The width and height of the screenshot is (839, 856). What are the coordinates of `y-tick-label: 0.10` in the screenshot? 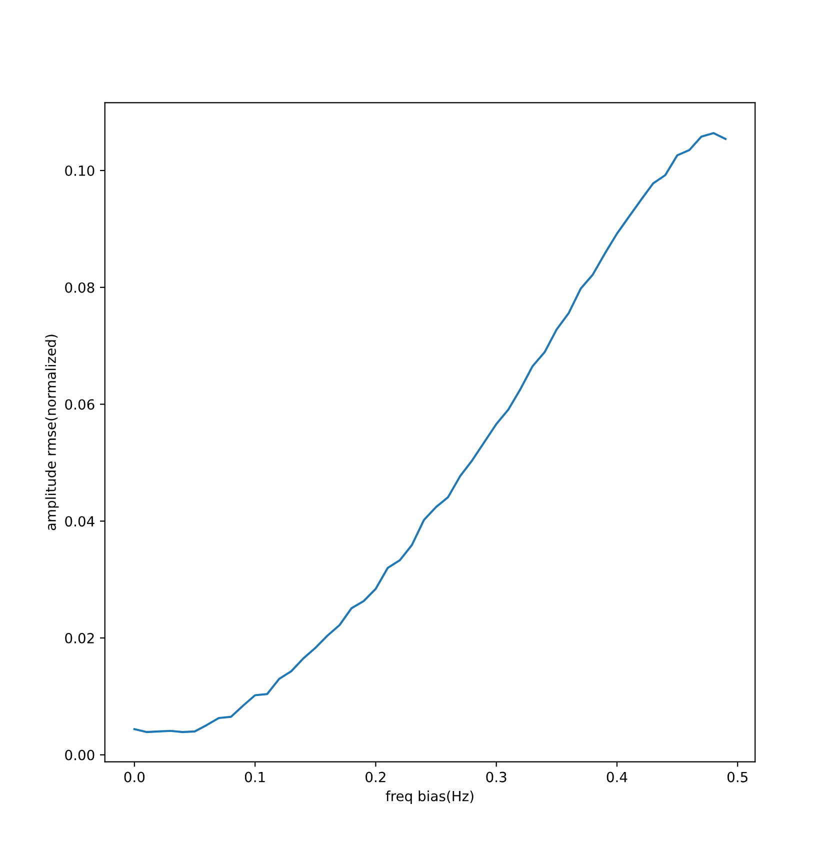 It's located at (79, 170).